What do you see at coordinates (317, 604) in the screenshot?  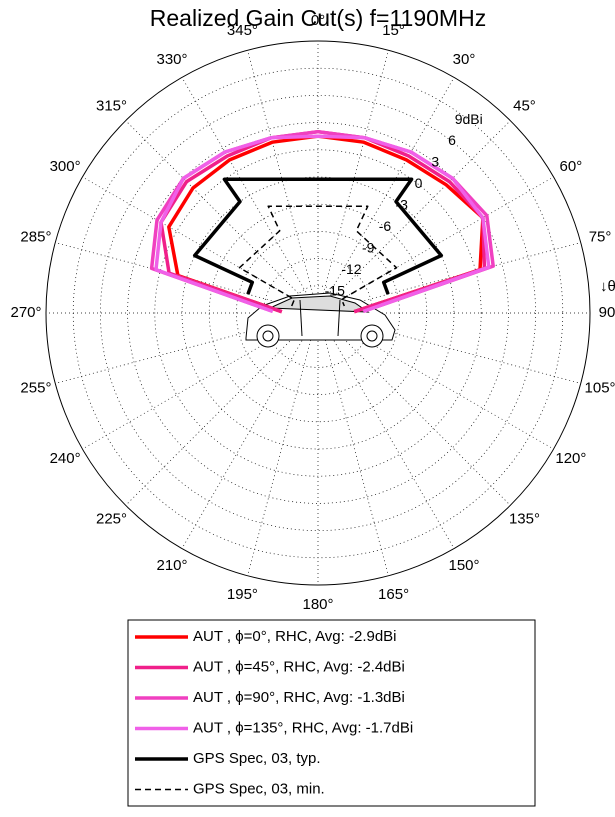 I see `theta-tick-label: 180°` at bounding box center [317, 604].